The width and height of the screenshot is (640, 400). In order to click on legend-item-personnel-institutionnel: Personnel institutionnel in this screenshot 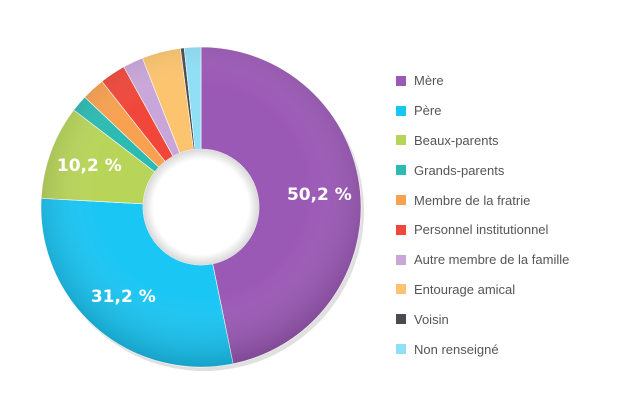, I will do `click(482, 230)`.